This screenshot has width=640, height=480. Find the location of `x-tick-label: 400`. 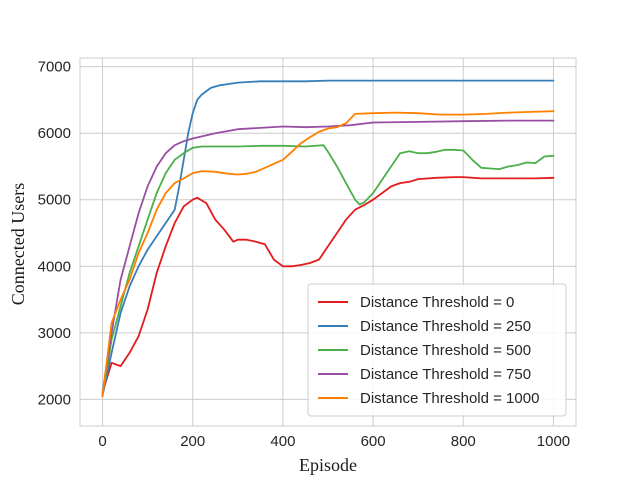

x-tick-label: 400 is located at coordinates (282, 441).